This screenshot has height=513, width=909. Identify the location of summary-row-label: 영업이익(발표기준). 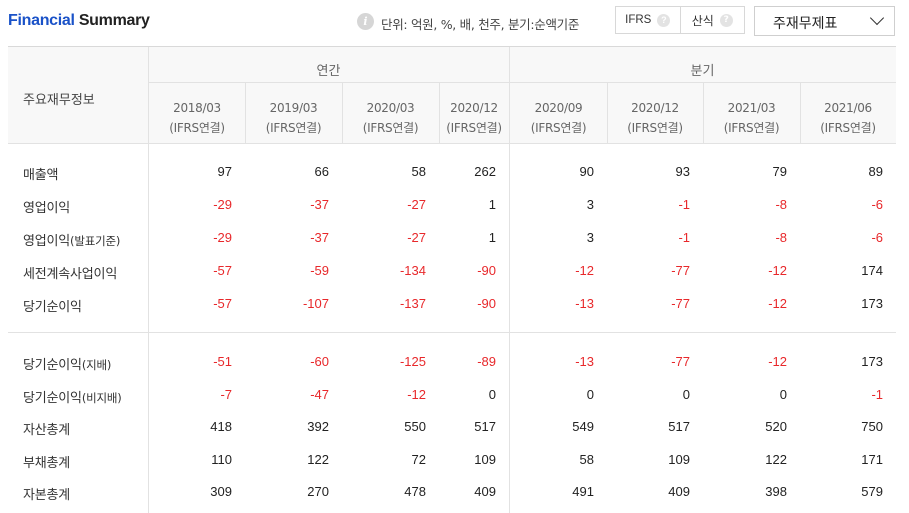
(72, 241).